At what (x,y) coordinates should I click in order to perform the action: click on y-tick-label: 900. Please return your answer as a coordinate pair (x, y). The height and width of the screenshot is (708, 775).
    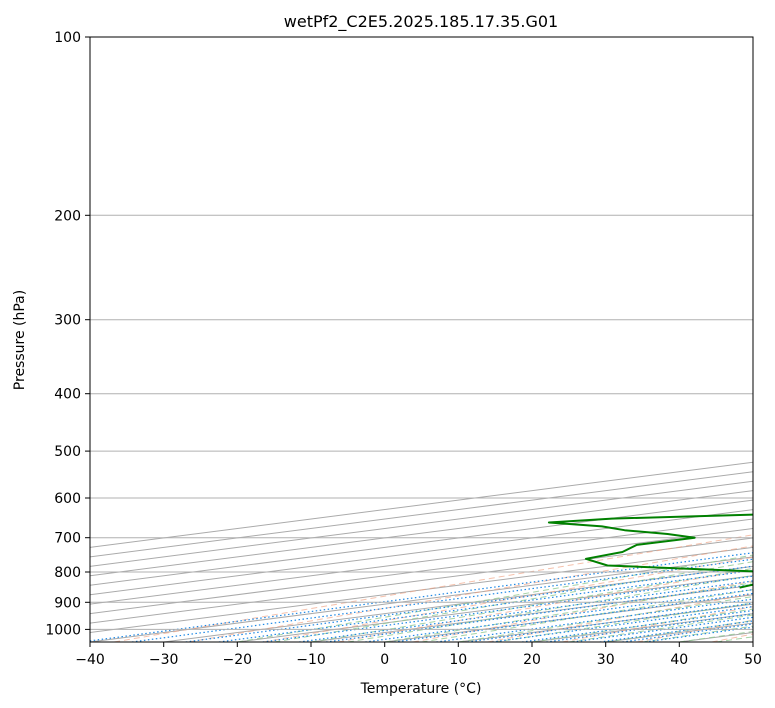
    Looking at the image, I should click on (67, 603).